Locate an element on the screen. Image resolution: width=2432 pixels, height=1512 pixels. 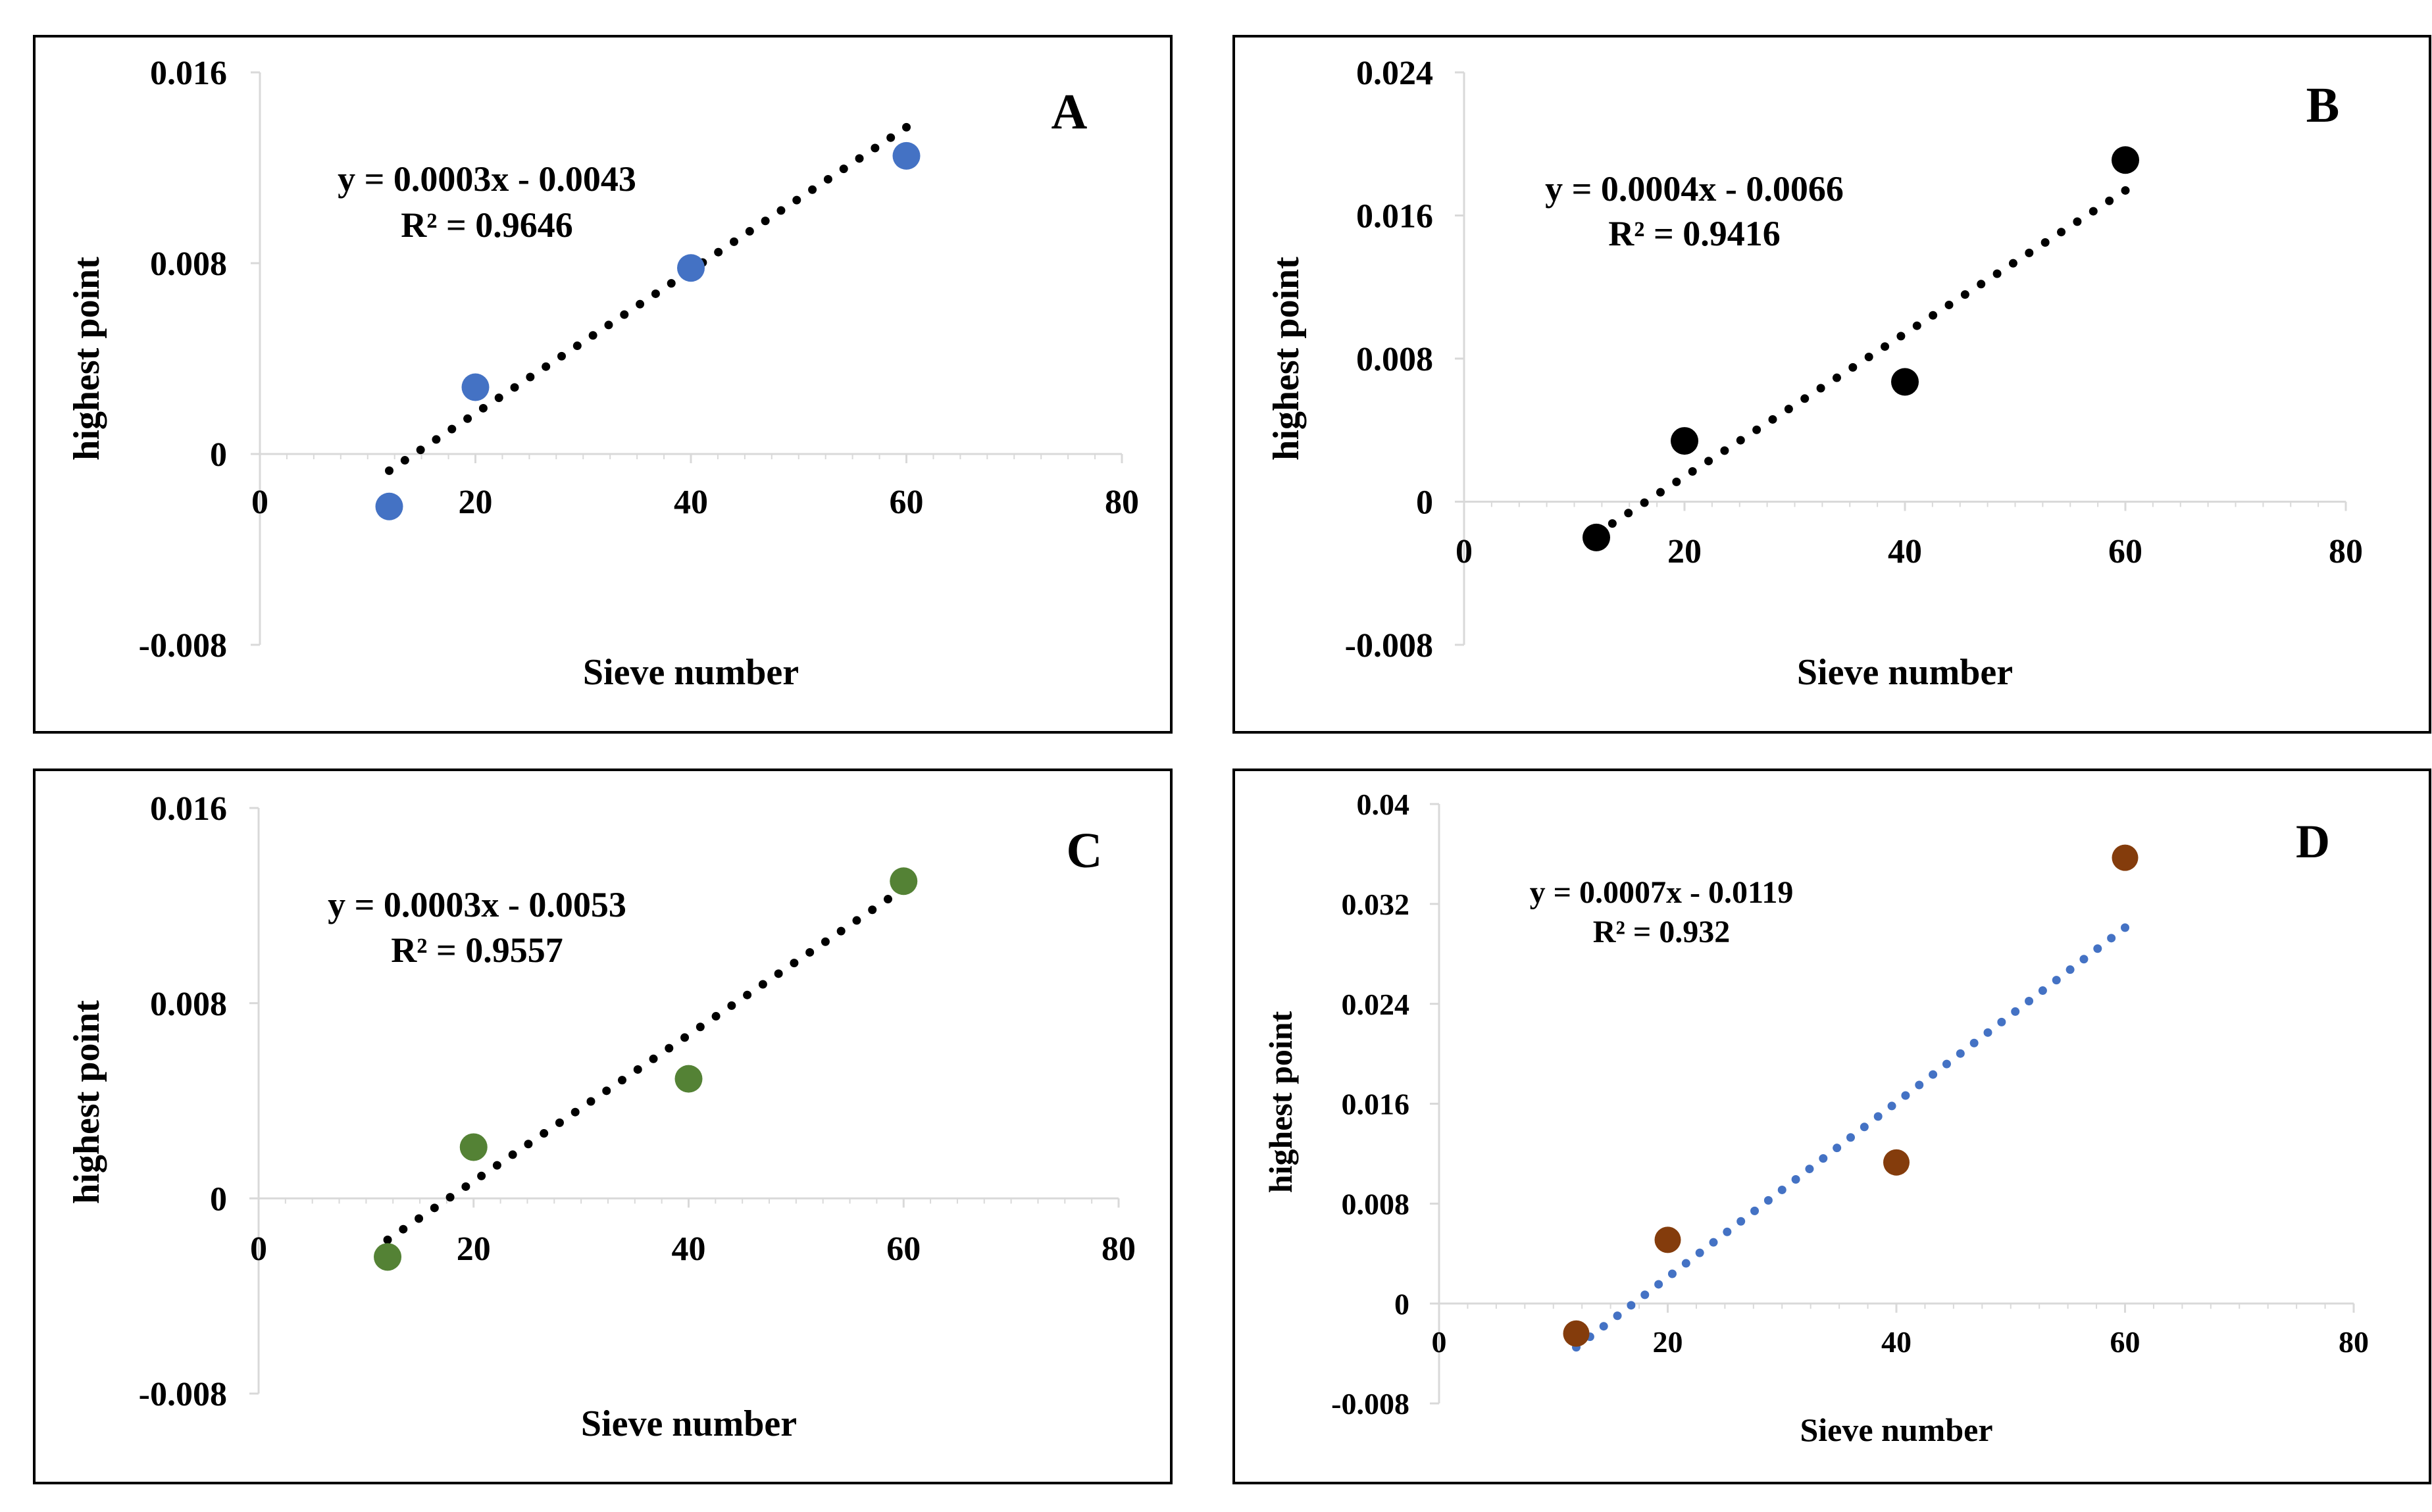
chart-d-y-axis-label: highest point is located at coordinates (1280, 1102).